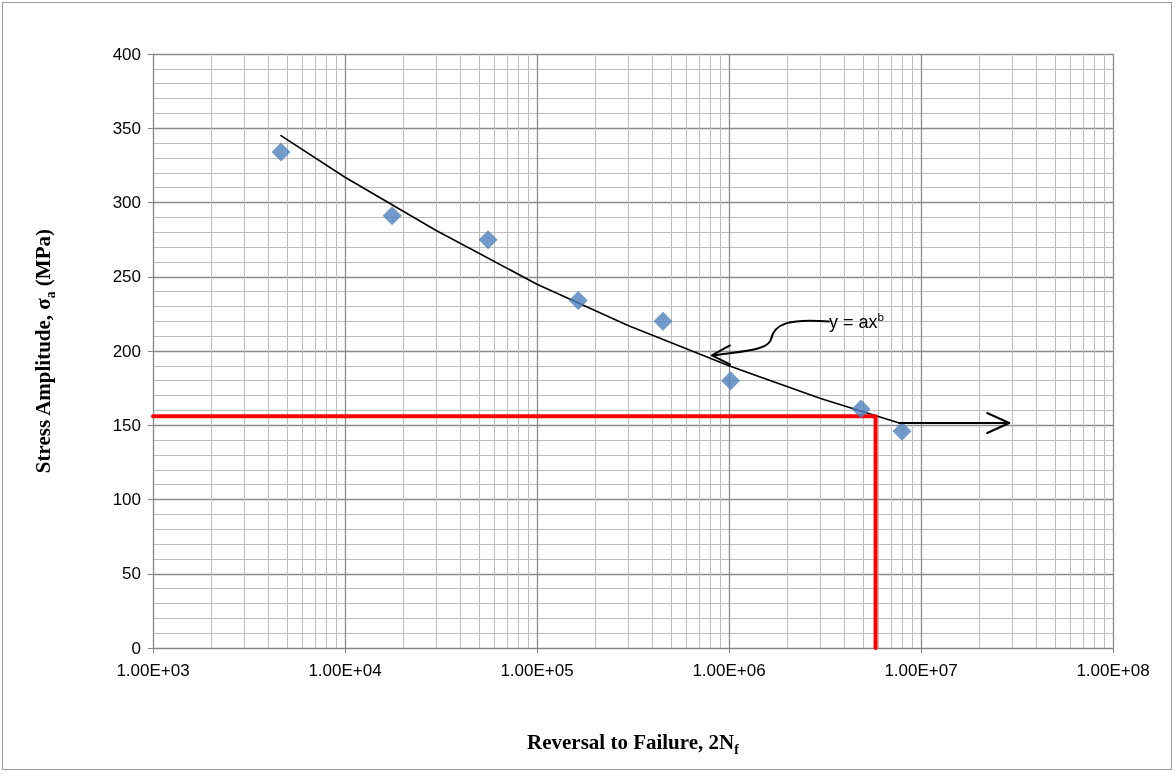  Describe the element at coordinates (126, 277) in the screenshot. I see `y-tick-label: 250` at that location.